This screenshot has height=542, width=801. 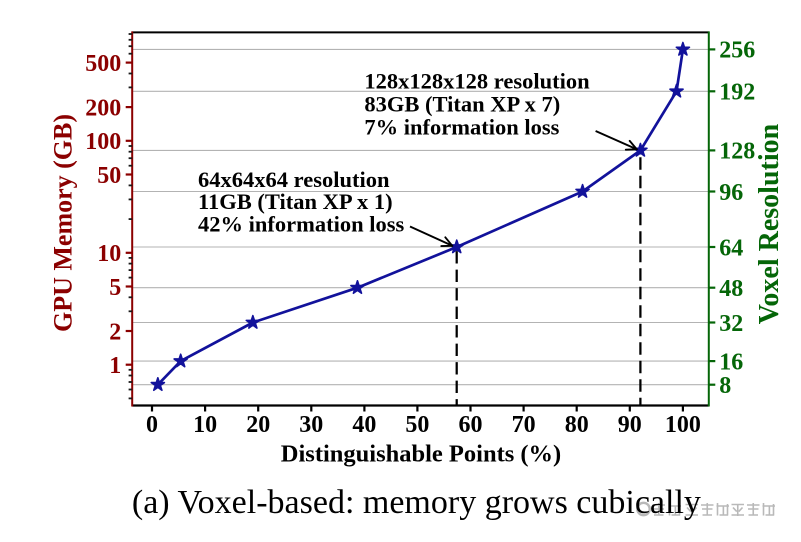 I want to click on svg-text: 1, so click(x=115, y=366).